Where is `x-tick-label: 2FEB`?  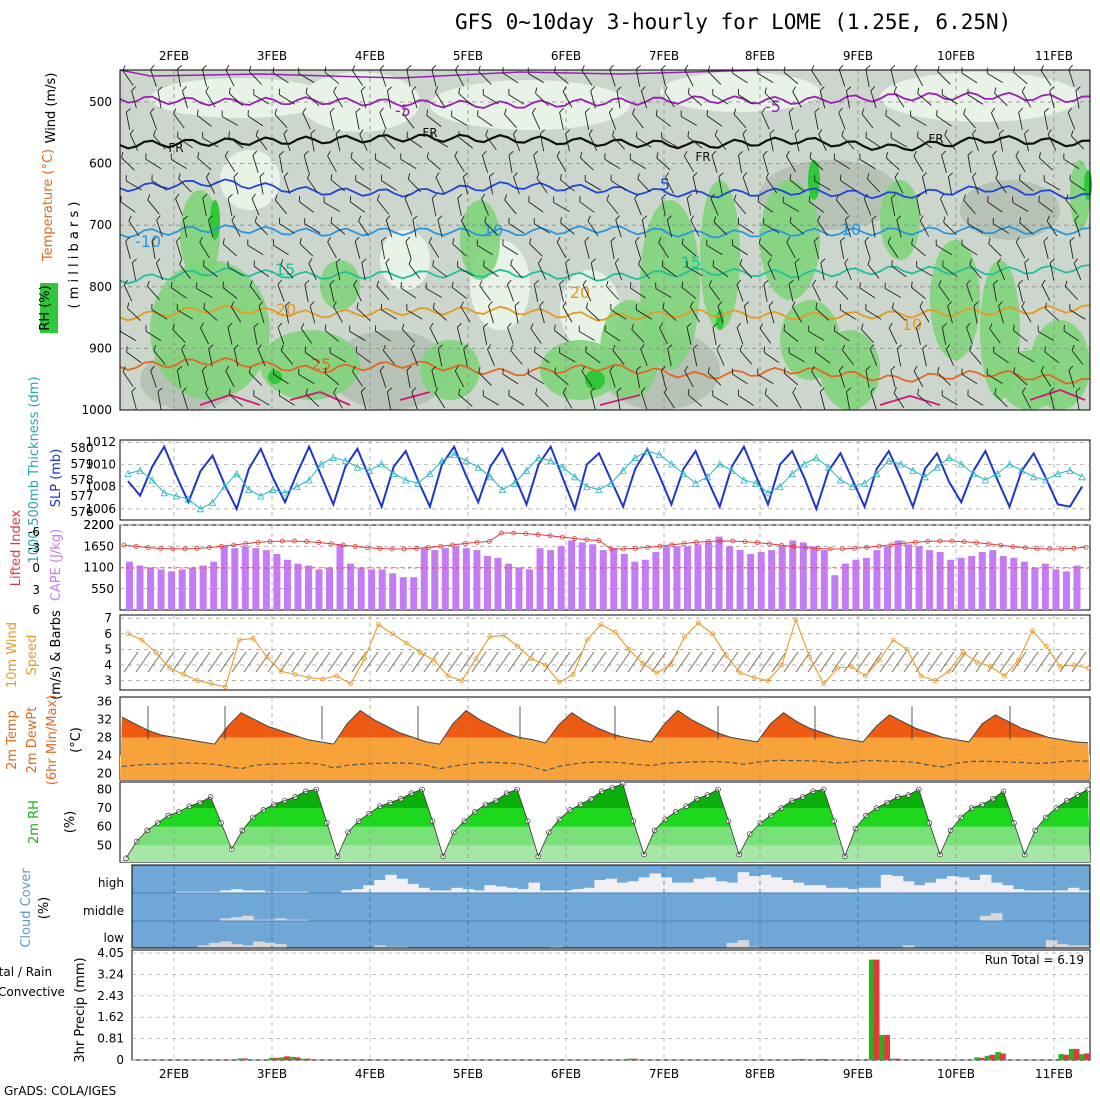
x-tick-label: 2FEB is located at coordinates (174, 56).